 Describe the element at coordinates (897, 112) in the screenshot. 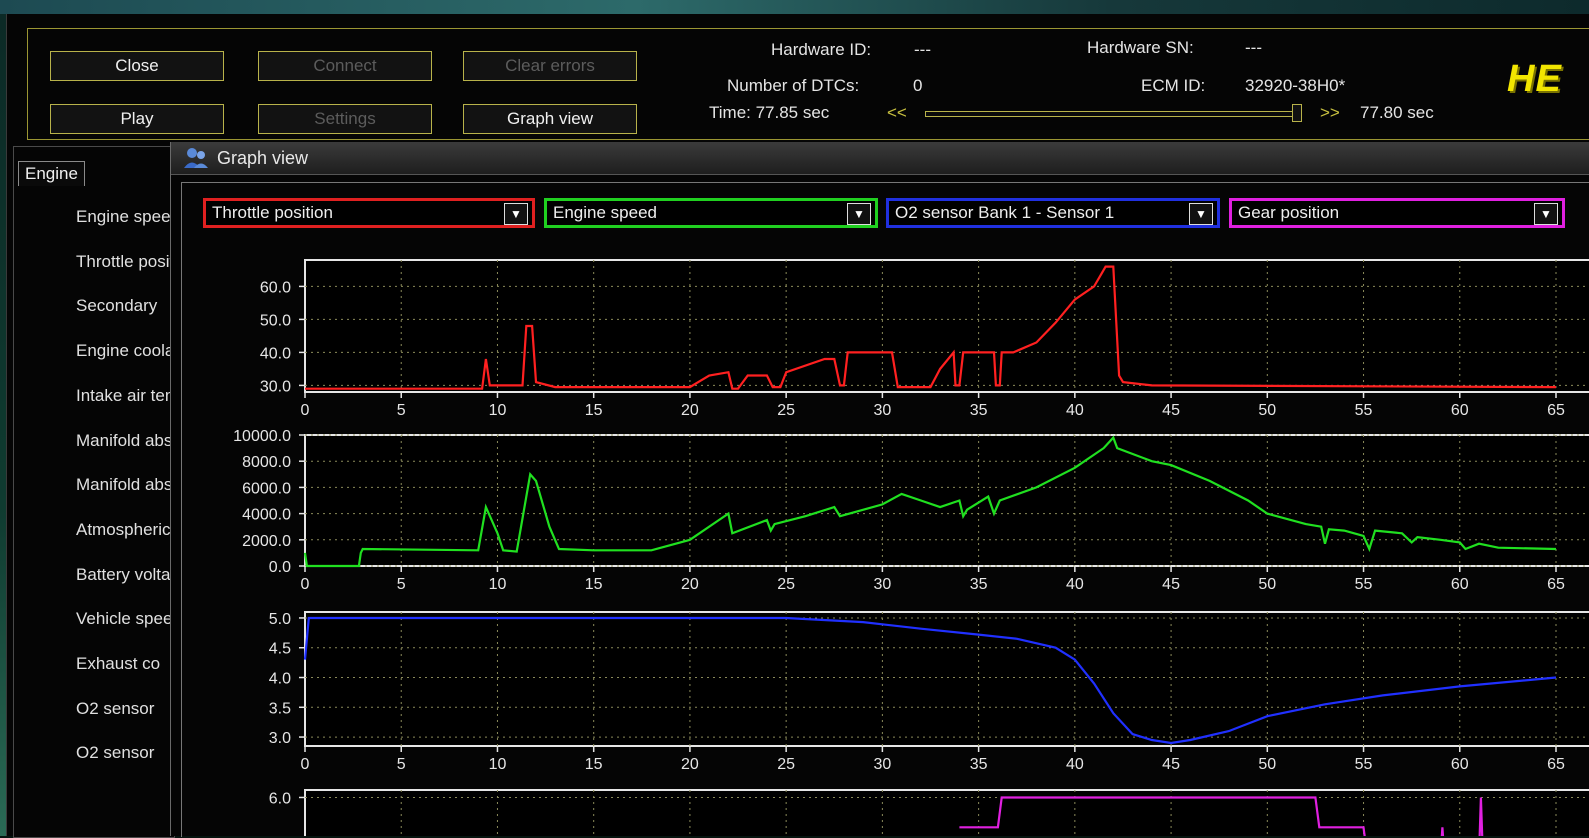

I see `rewind-button: <<` at that location.